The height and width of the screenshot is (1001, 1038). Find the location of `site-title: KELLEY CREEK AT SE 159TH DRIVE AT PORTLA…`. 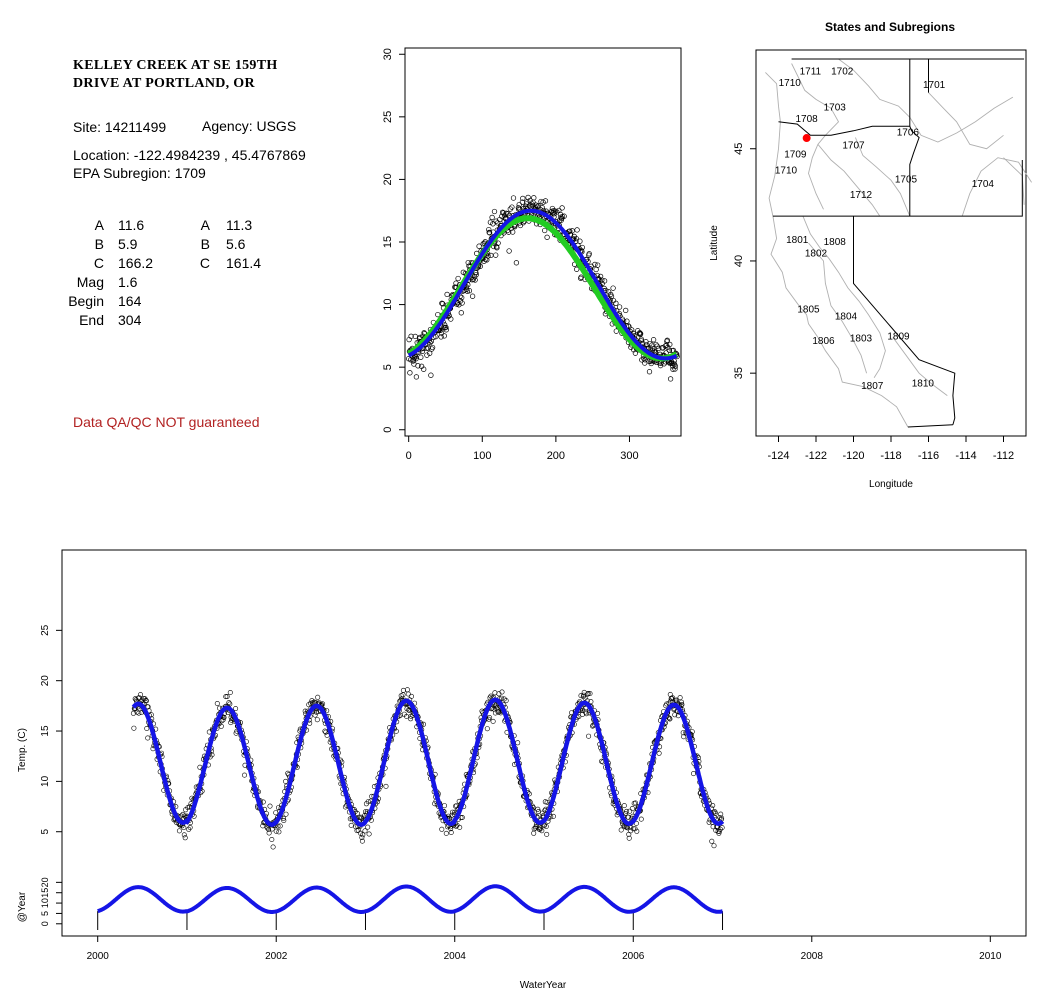

site-title: KELLEY CREEK AT SE 159TH DRIVE AT PORTLA… is located at coordinates (223, 75).